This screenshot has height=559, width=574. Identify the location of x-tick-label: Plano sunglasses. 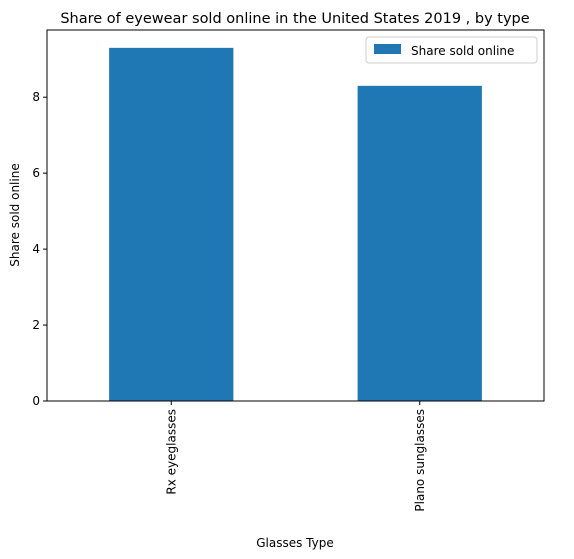
(420, 460).